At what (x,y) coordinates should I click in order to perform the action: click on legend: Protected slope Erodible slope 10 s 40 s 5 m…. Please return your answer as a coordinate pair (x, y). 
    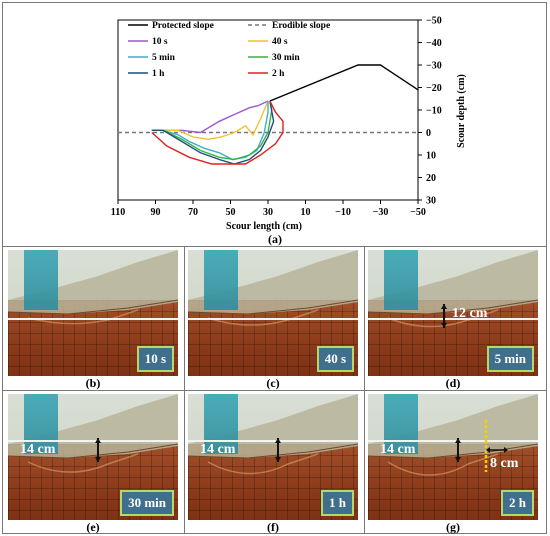
    Looking at the image, I should click on (229, 50).